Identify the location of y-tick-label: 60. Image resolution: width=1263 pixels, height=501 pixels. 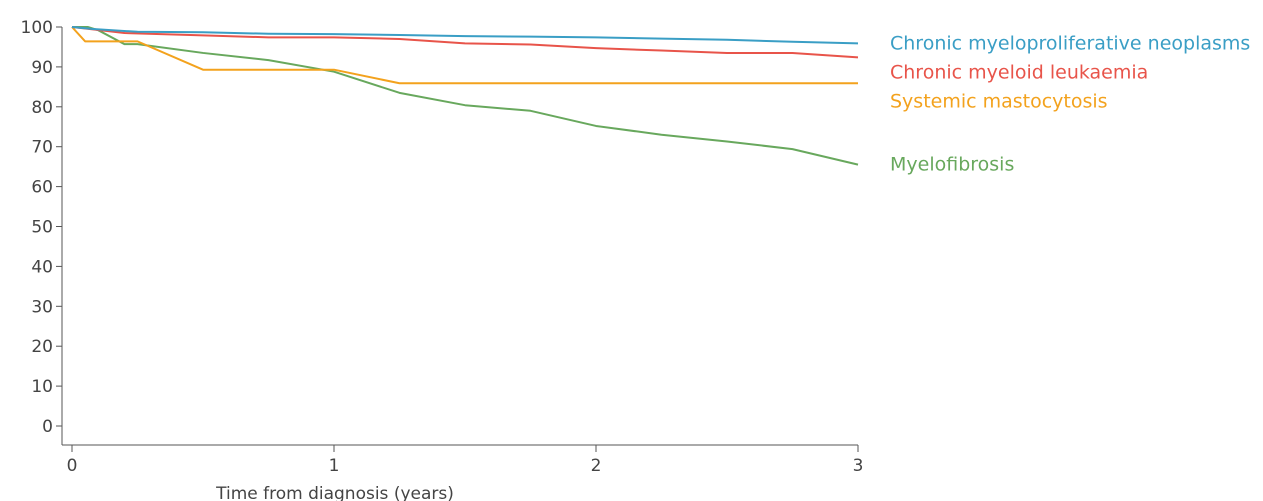
(42, 188).